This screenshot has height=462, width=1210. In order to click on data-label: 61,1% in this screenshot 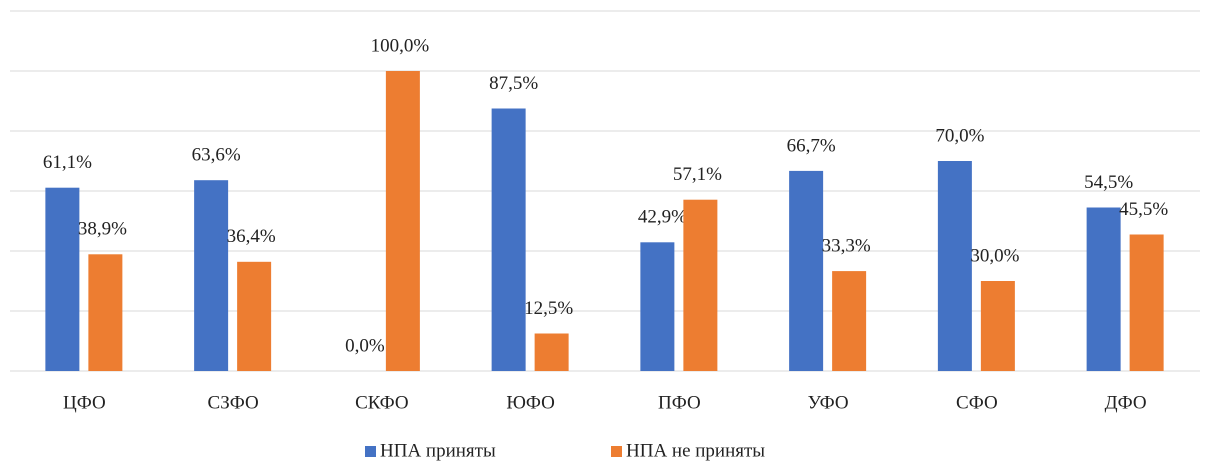, I will do `click(67, 162)`.